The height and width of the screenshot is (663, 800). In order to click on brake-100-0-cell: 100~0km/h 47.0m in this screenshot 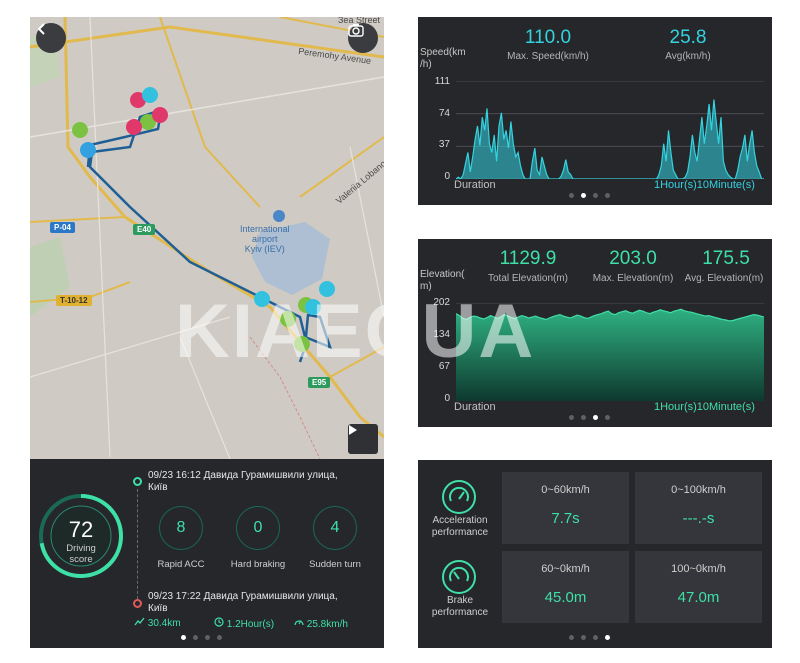, I will do `click(698, 587)`.